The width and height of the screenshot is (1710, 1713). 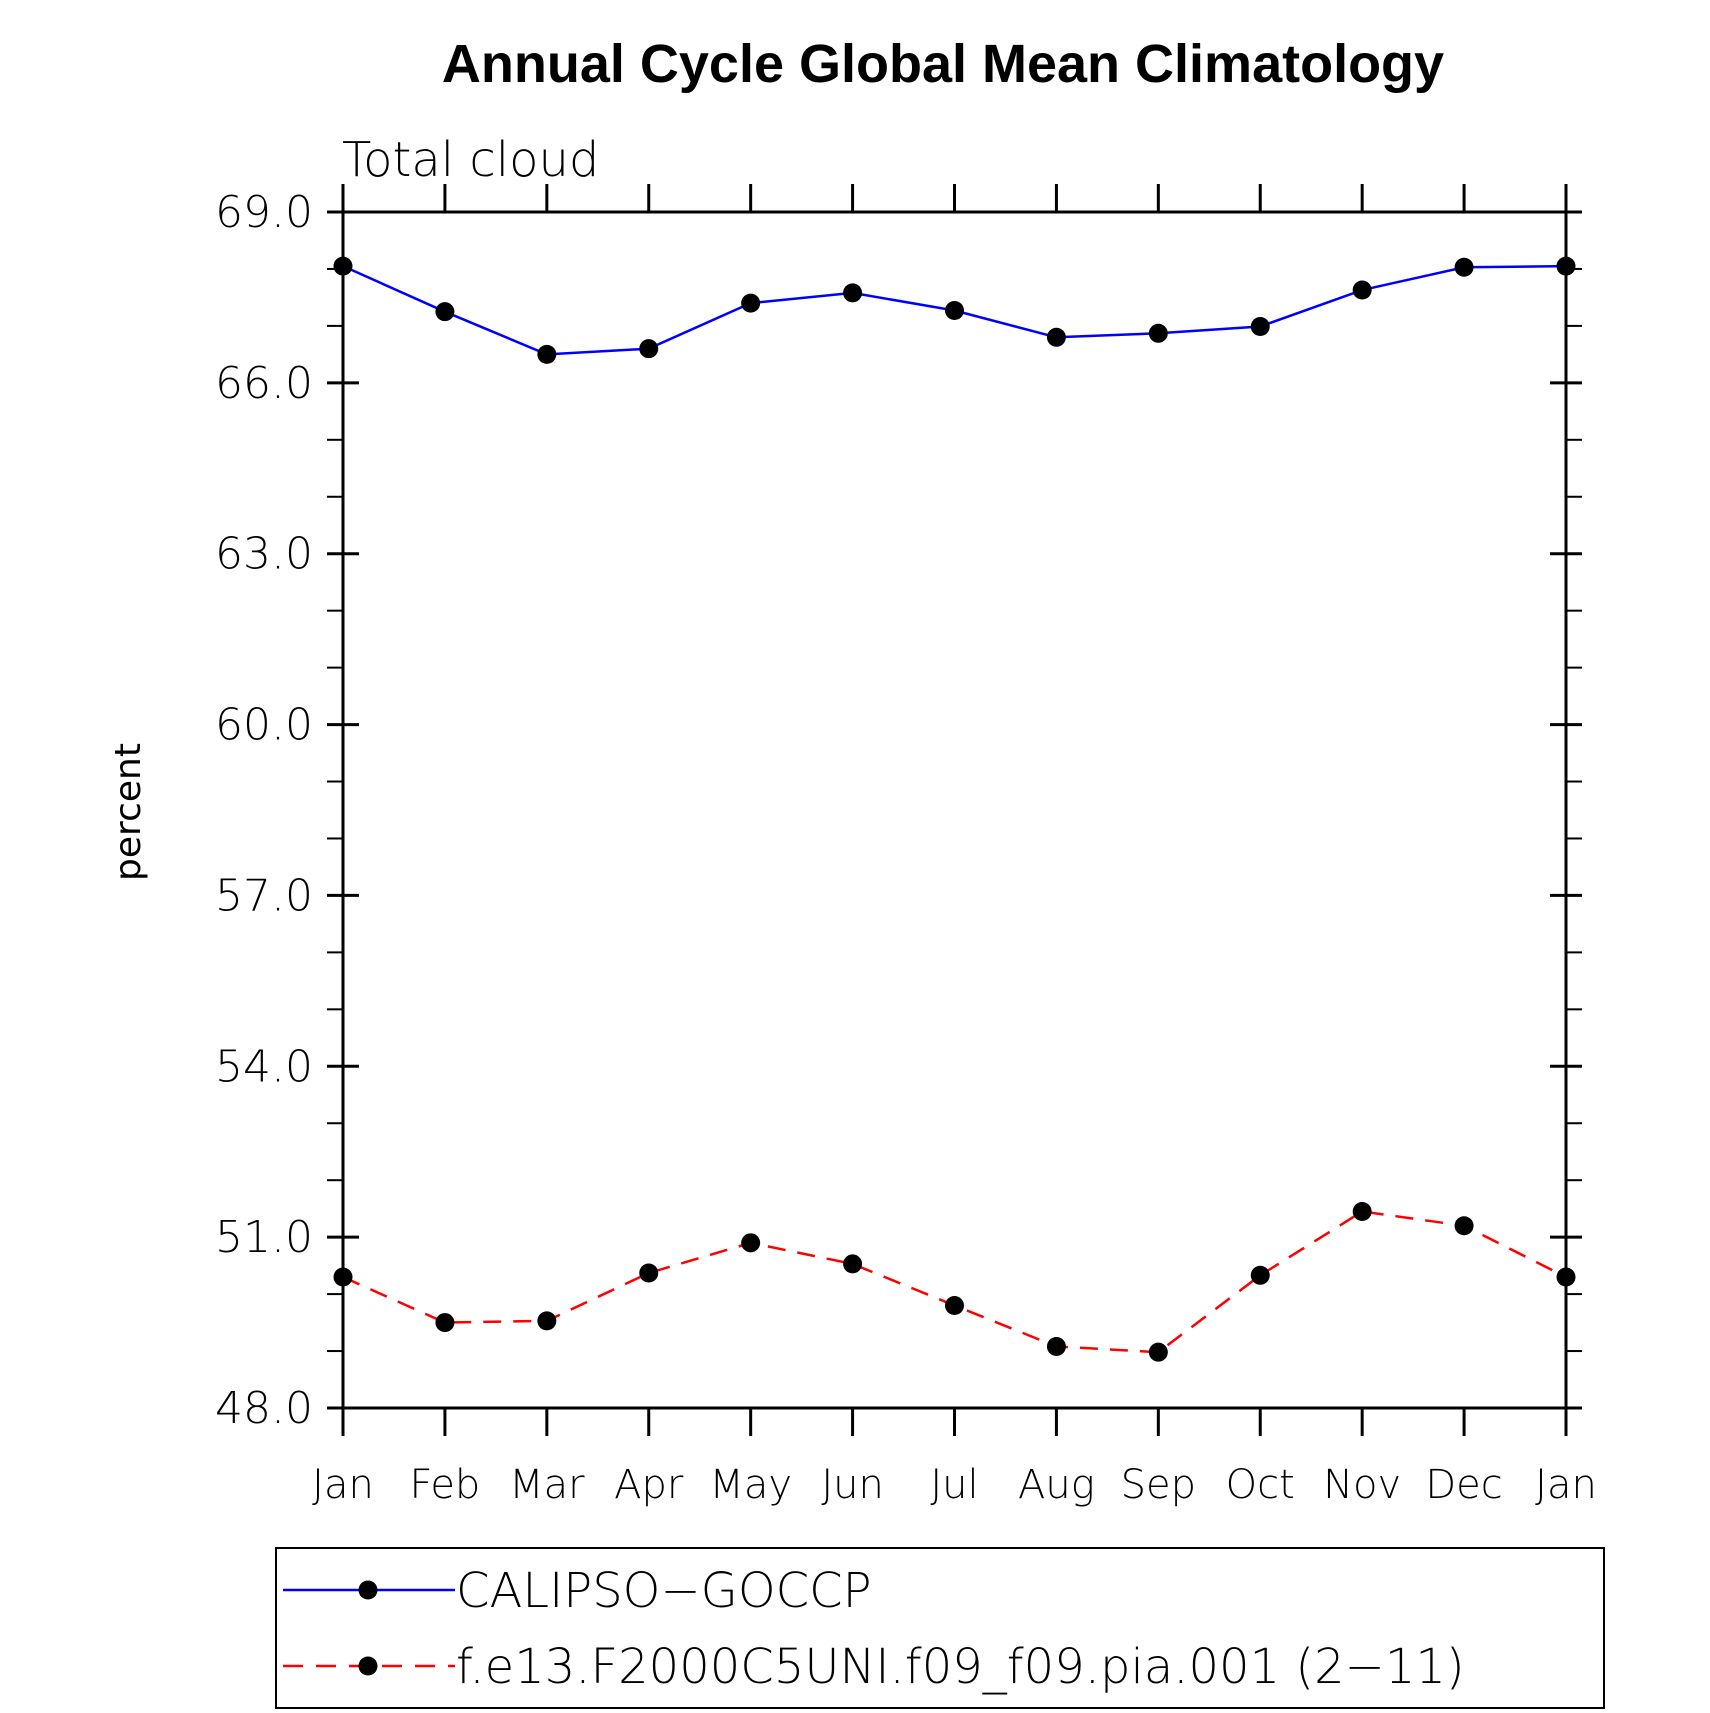 I want to click on chart-subtitle: Total cloud, so click(x=470, y=160).